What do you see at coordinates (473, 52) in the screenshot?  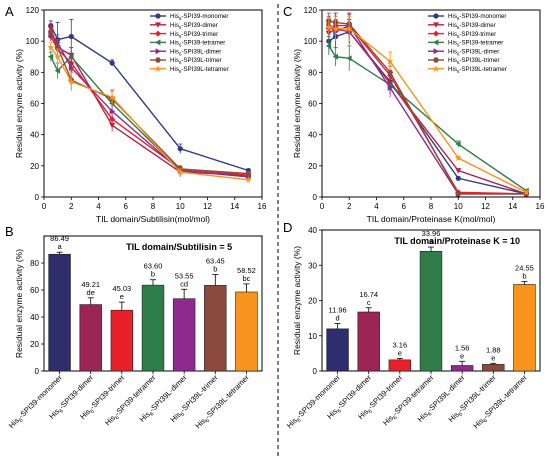 I see `legend-label: His6-SPI39L-dimer` at bounding box center [473, 52].